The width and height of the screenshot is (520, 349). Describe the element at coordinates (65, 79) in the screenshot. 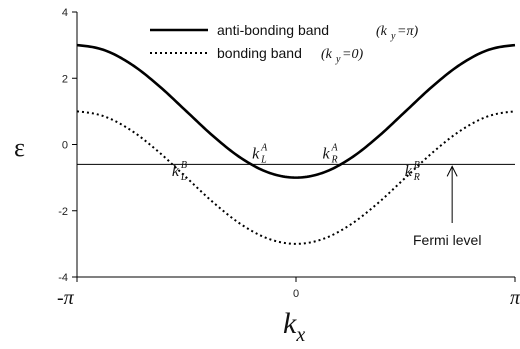

I see `y-tick-label: 2` at that location.